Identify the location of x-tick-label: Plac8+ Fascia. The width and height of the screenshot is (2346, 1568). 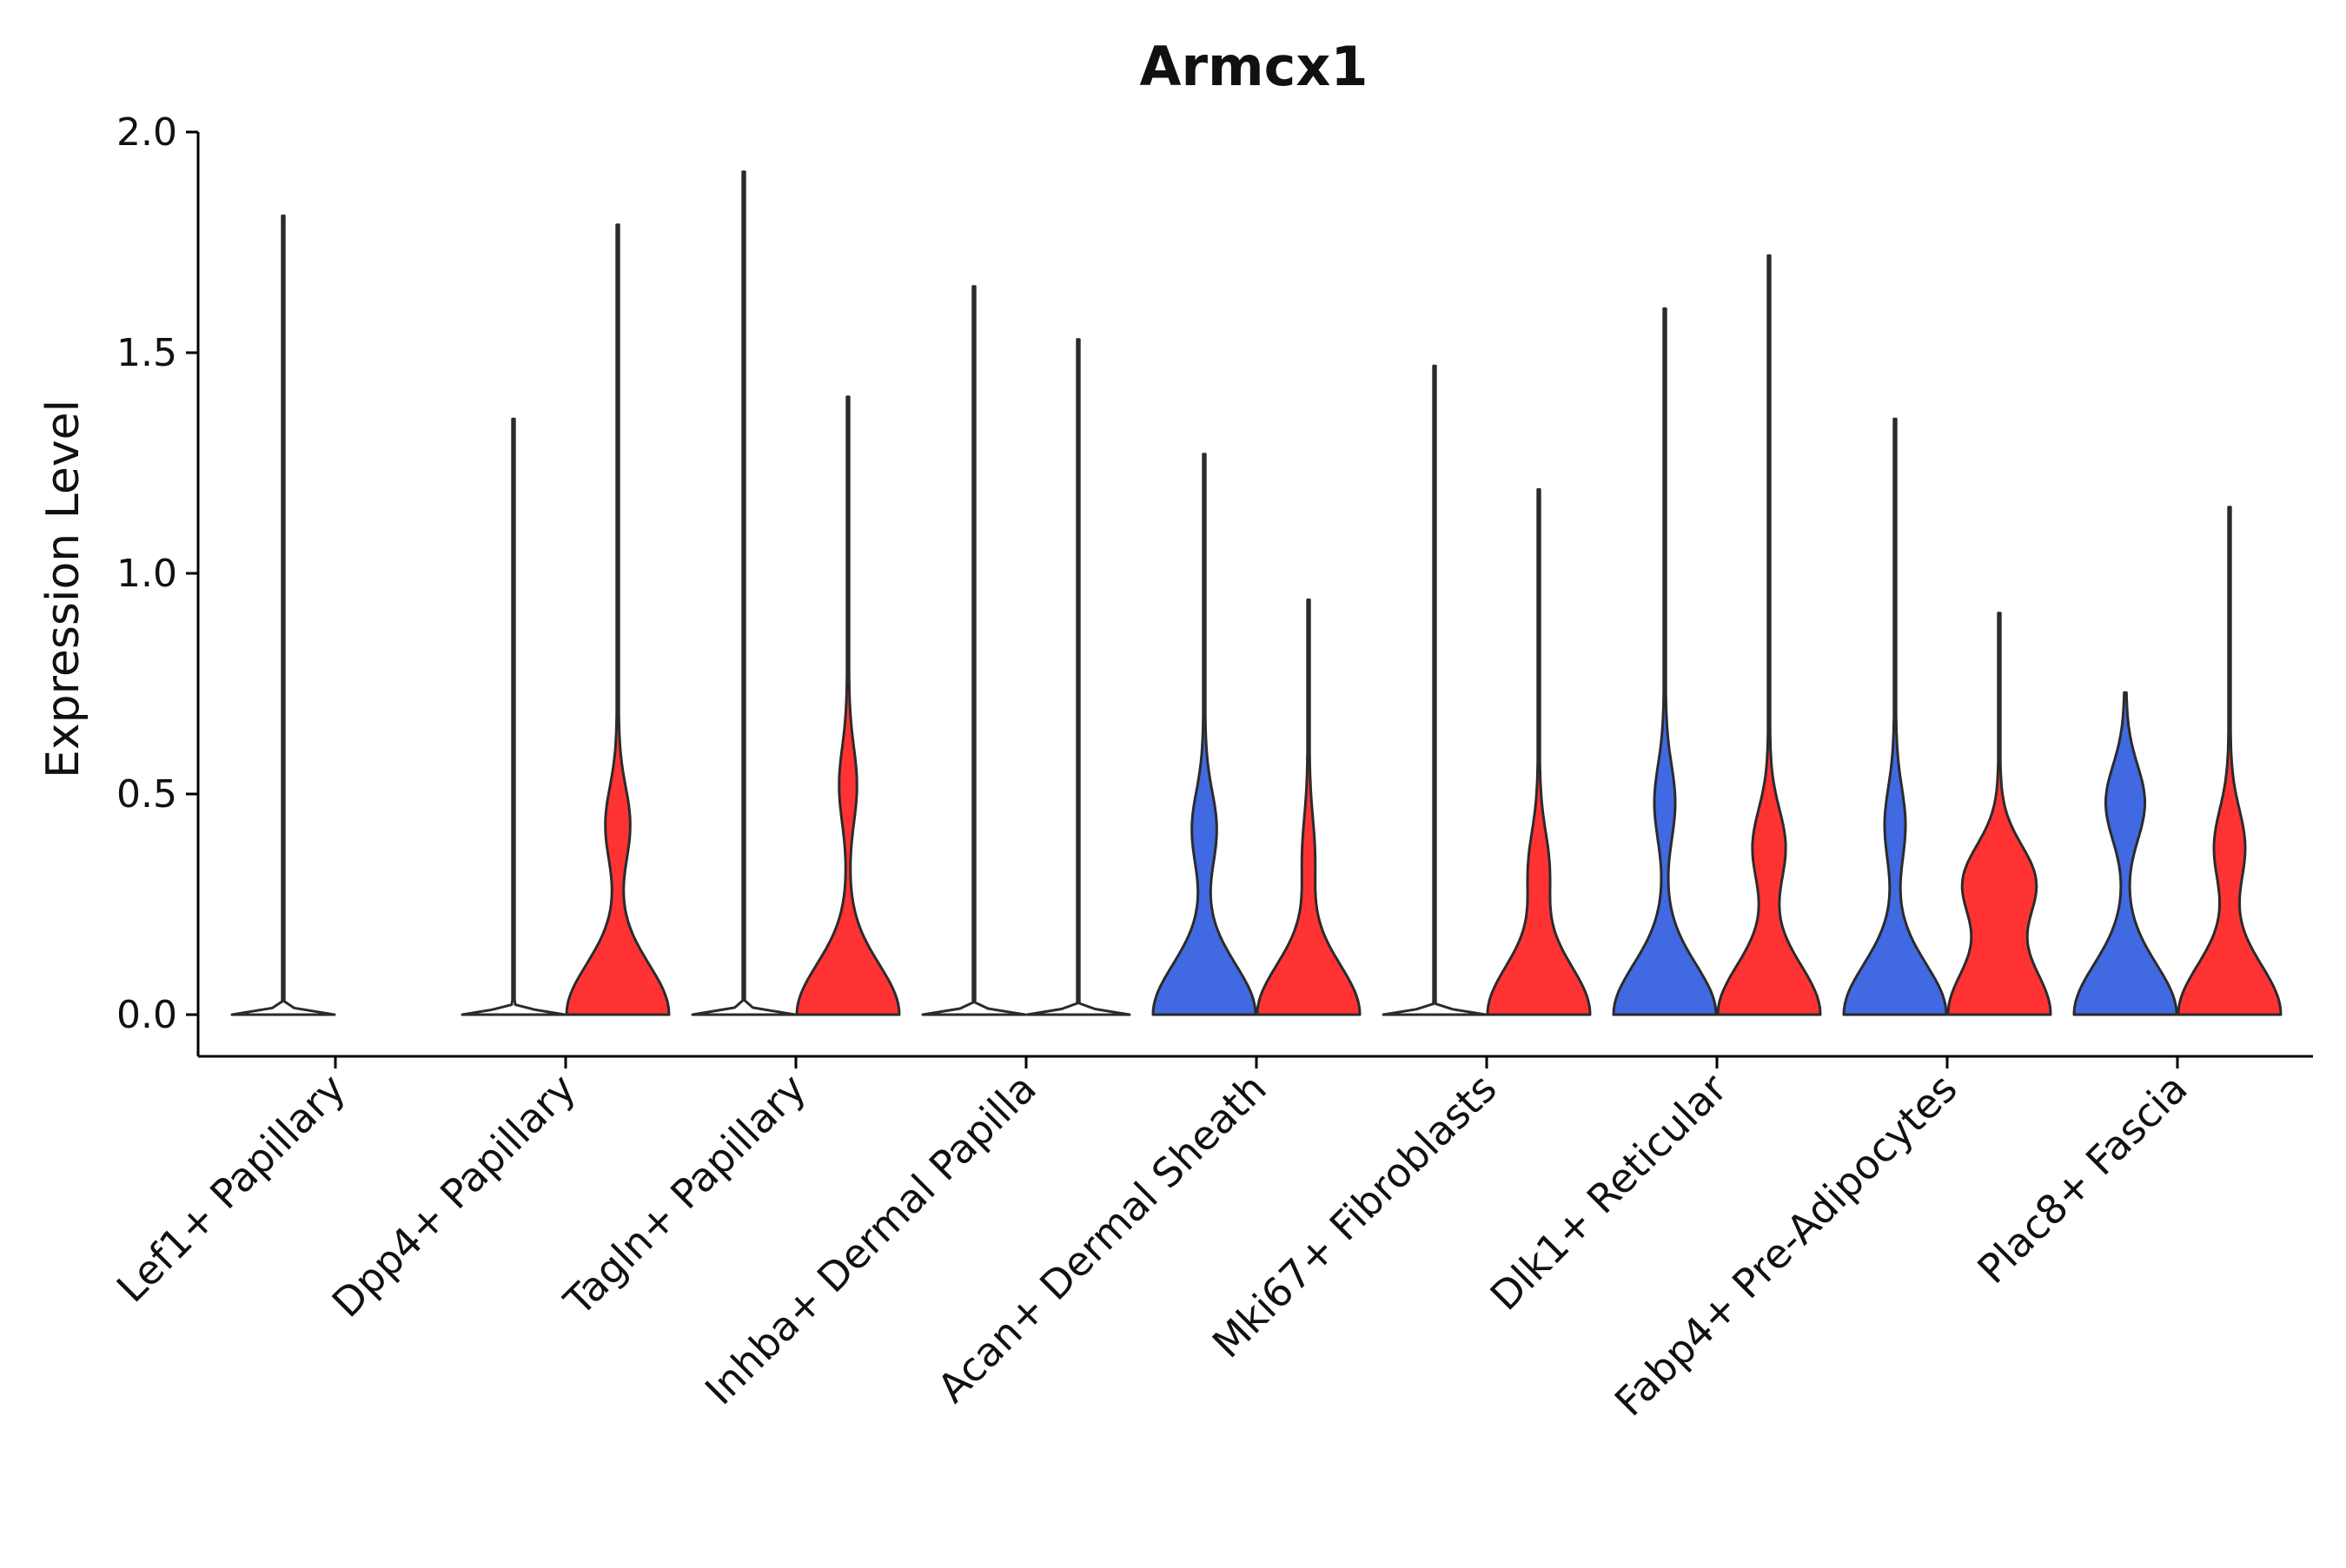
(2082, 1179).